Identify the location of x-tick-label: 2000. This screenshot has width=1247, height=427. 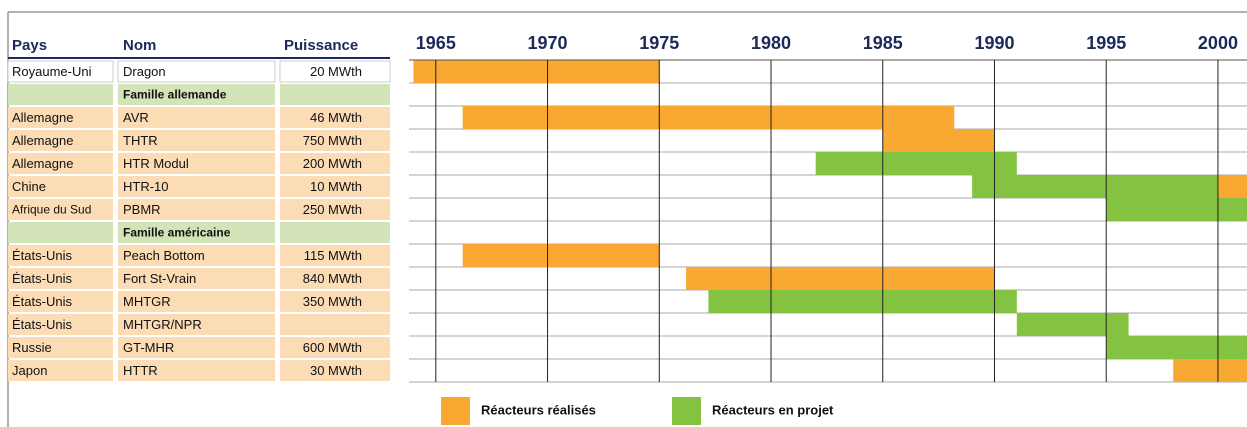
(1218, 43).